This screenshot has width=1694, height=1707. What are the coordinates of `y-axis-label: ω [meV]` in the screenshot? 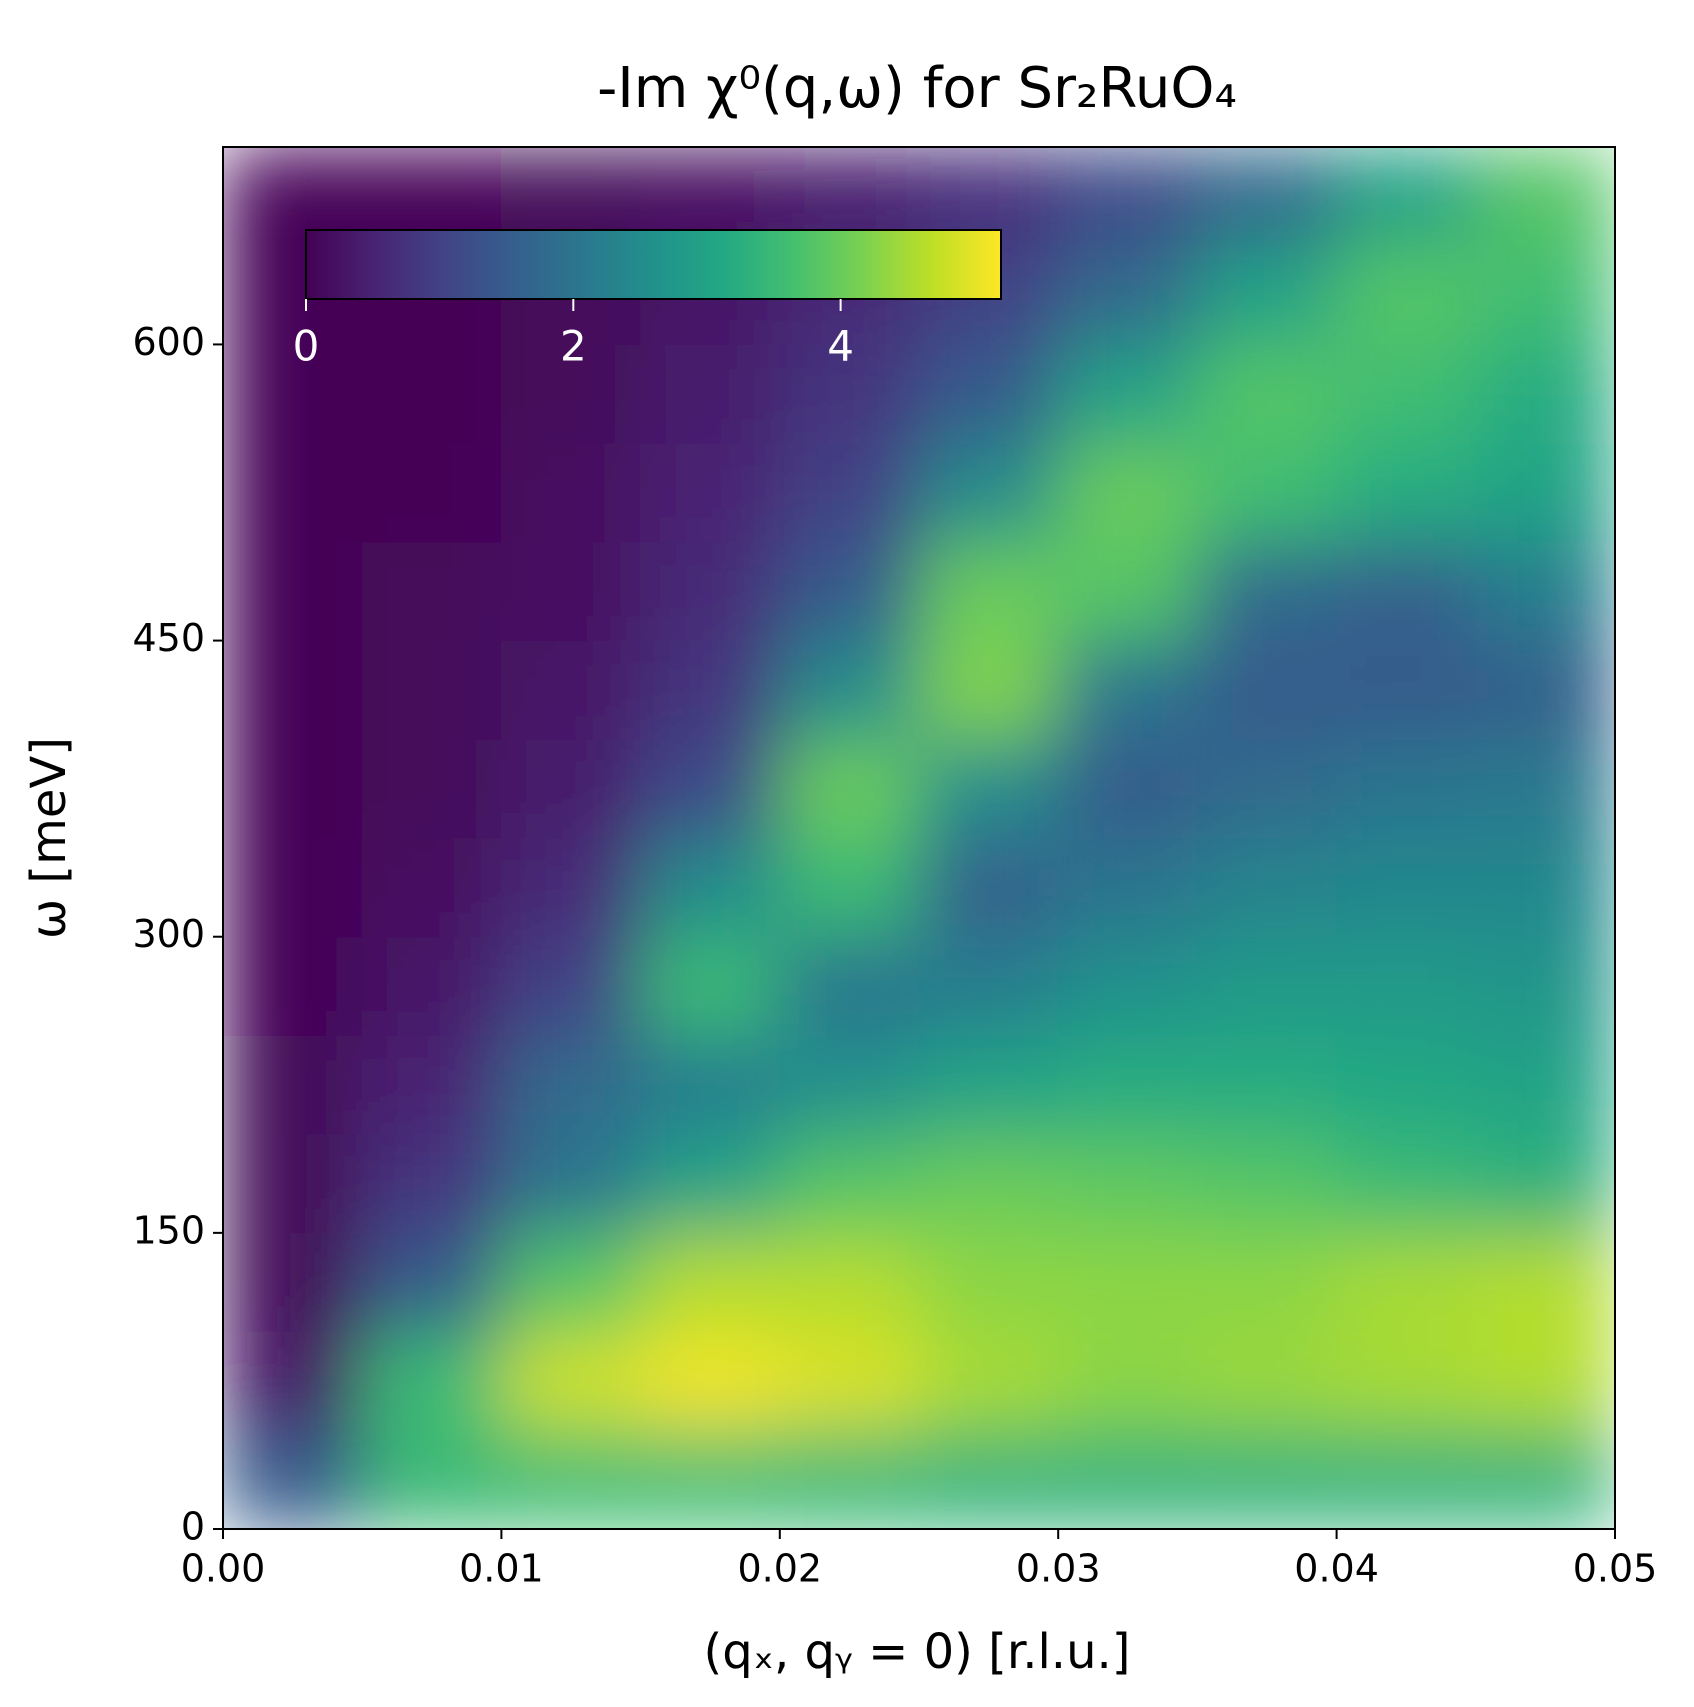 It's located at (49, 838).